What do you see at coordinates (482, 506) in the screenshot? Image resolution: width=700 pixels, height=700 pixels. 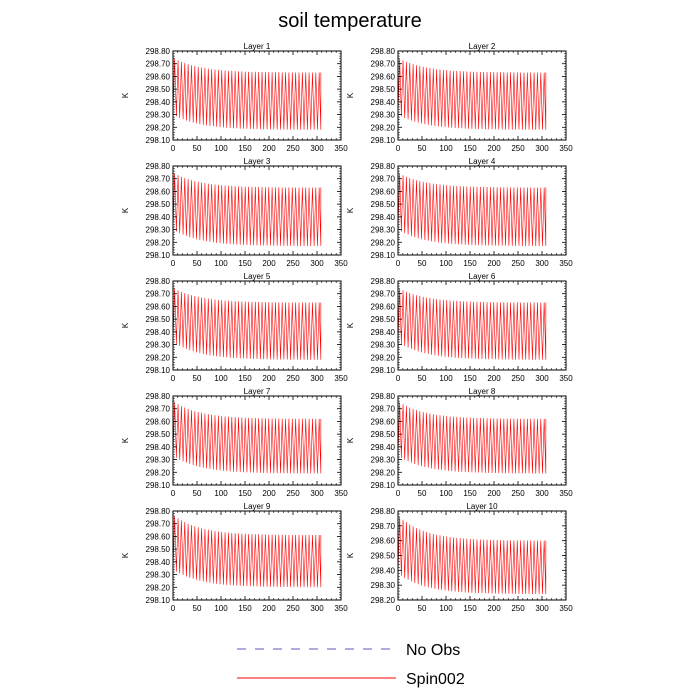 I see `panel-title: Layer 10` at bounding box center [482, 506].